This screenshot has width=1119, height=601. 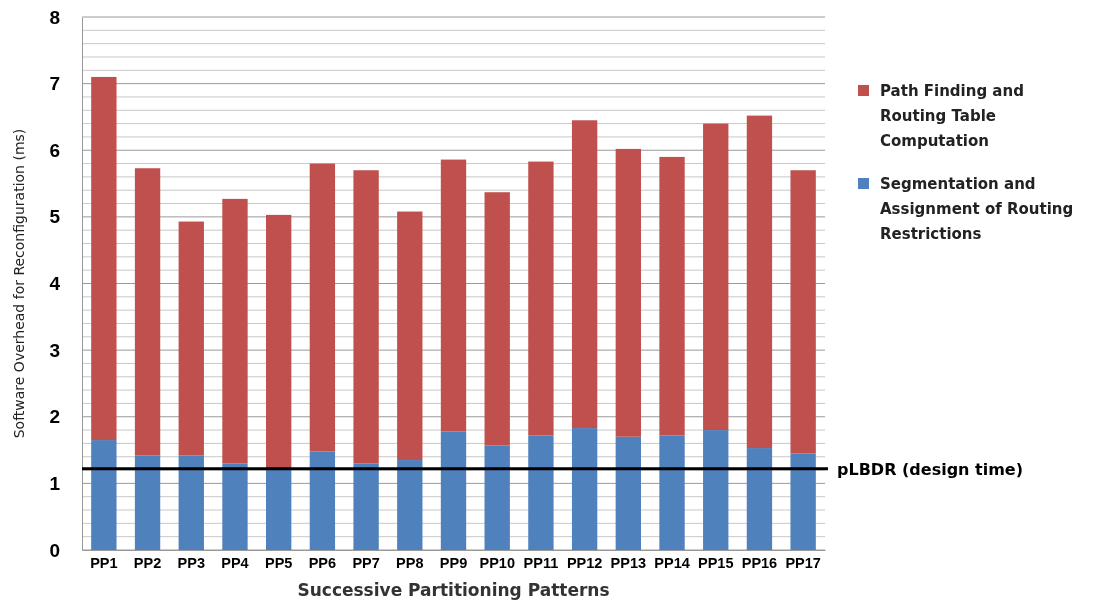 What do you see at coordinates (278, 563) in the screenshot?
I see `x-tick-label: PP5` at bounding box center [278, 563].